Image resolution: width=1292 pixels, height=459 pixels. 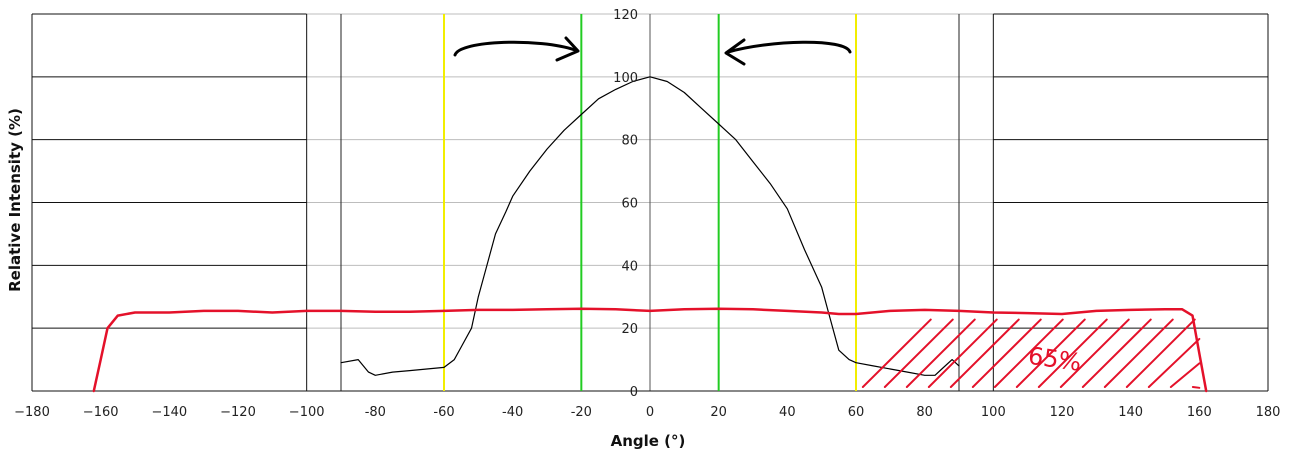 What do you see at coordinates (787, 412) in the screenshot?
I see `x-tick-label: 40` at bounding box center [787, 412].